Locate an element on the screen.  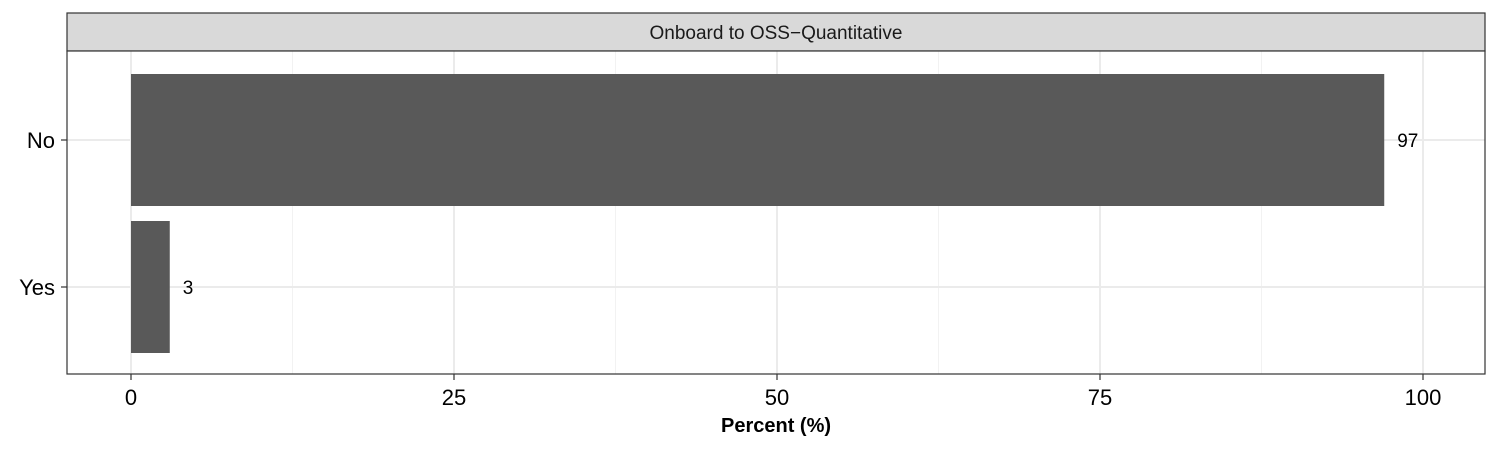
facet-title: Onboard to OSS−Quantitative is located at coordinates (776, 33).